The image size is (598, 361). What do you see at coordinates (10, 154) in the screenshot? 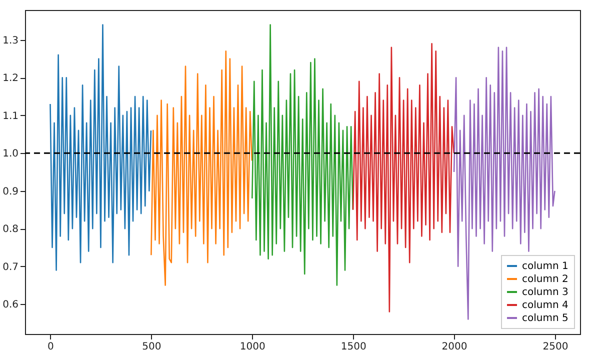
I see `y-tick-label: 1.0` at bounding box center [10, 154].